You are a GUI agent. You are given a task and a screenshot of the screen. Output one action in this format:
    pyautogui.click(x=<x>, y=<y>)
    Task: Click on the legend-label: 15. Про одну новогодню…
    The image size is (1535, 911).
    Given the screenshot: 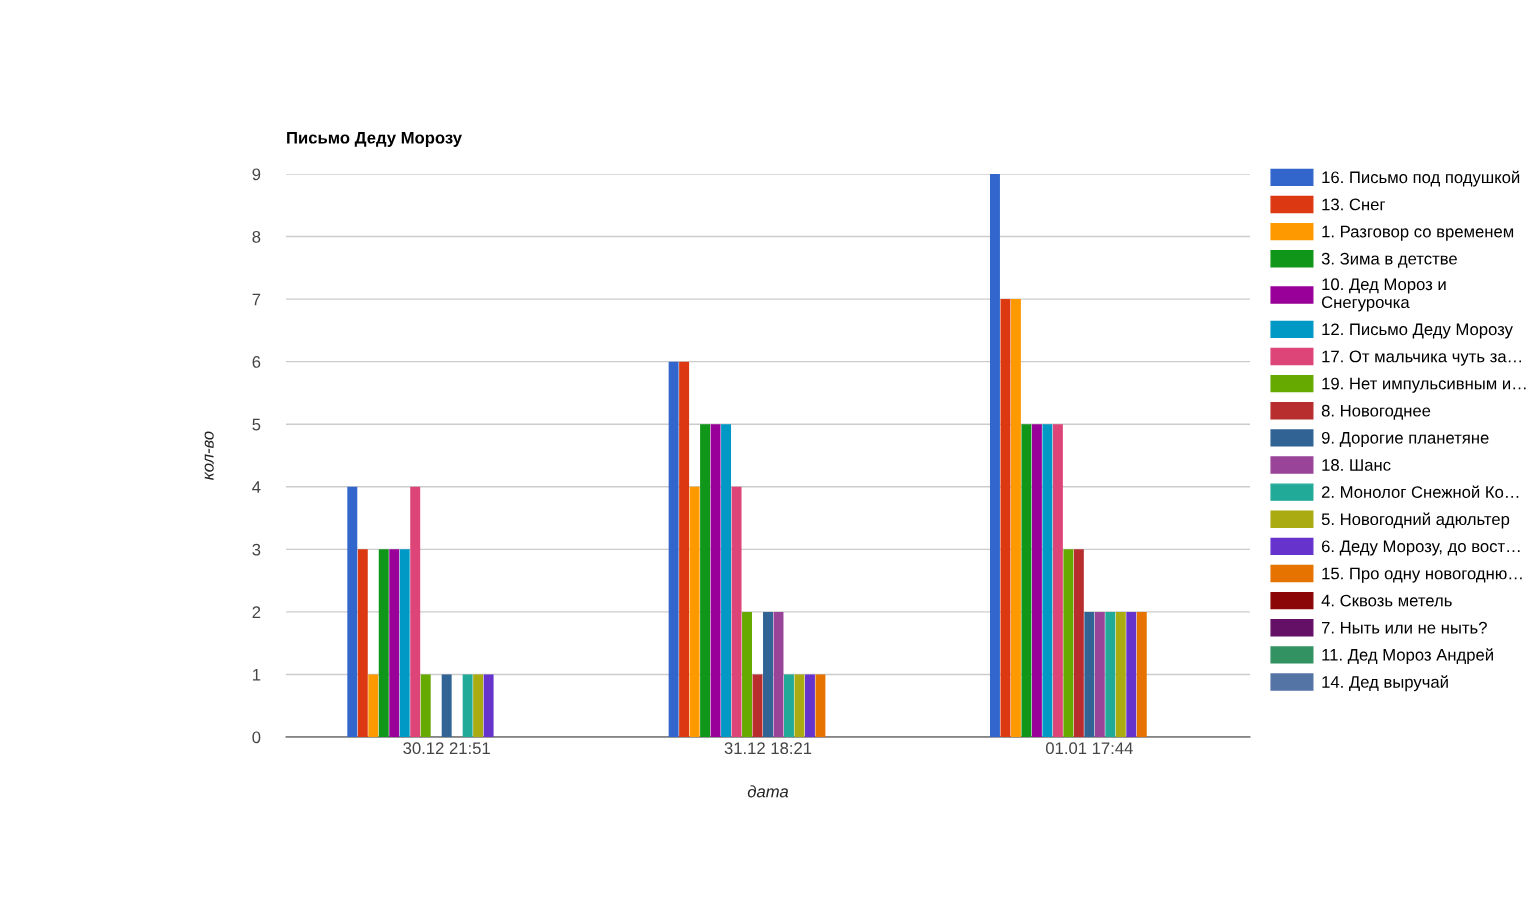 What is the action you would take?
    pyautogui.click(x=1422, y=575)
    